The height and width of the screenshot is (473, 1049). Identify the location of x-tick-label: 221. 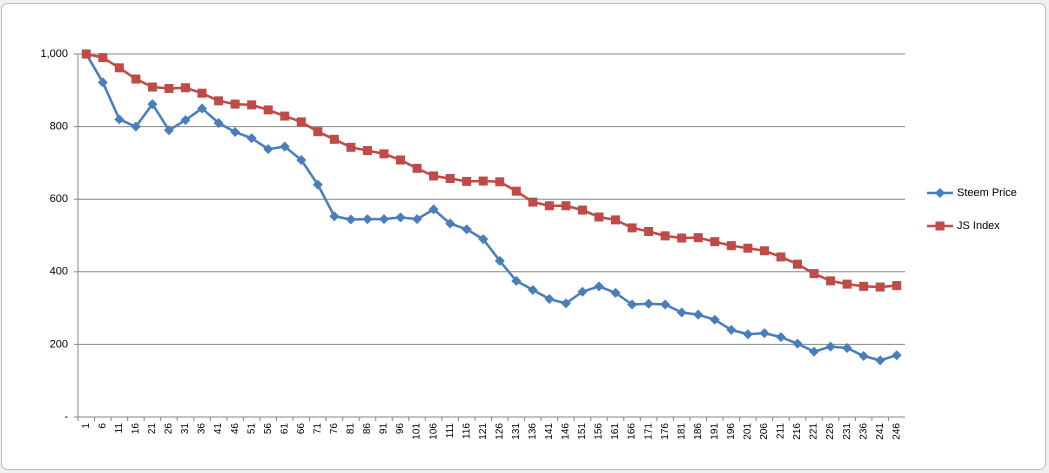
(814, 431).